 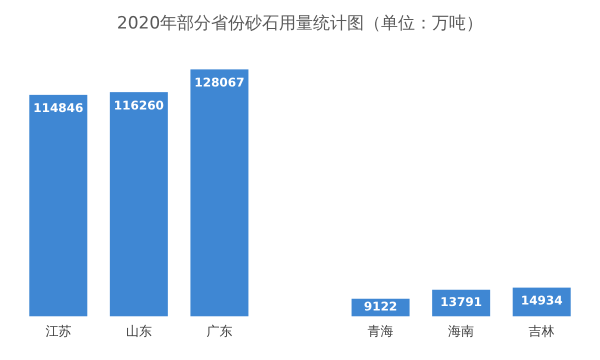 What do you see at coordinates (219, 83) in the screenshot?
I see `data-label: 128067` at bounding box center [219, 83].